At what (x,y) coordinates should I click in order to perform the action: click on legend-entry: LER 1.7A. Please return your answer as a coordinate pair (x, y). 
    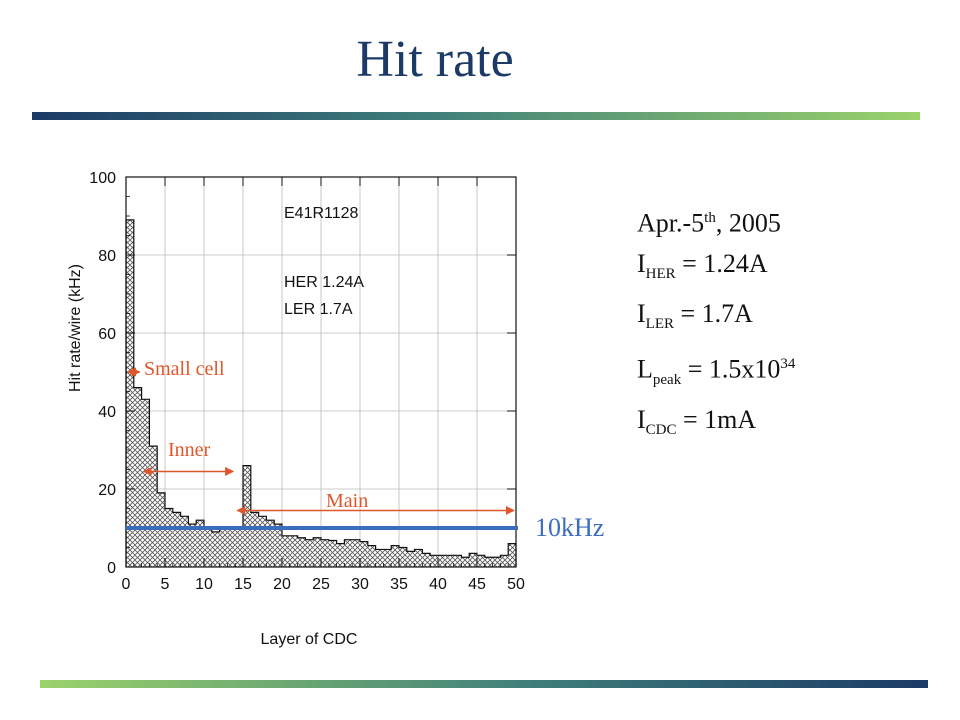
    Looking at the image, I should click on (318, 309).